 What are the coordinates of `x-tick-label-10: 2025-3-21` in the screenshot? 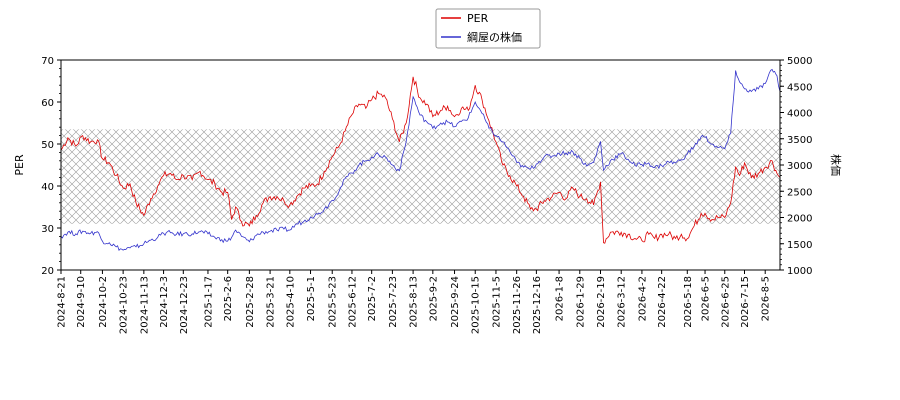 It's located at (271, 302).